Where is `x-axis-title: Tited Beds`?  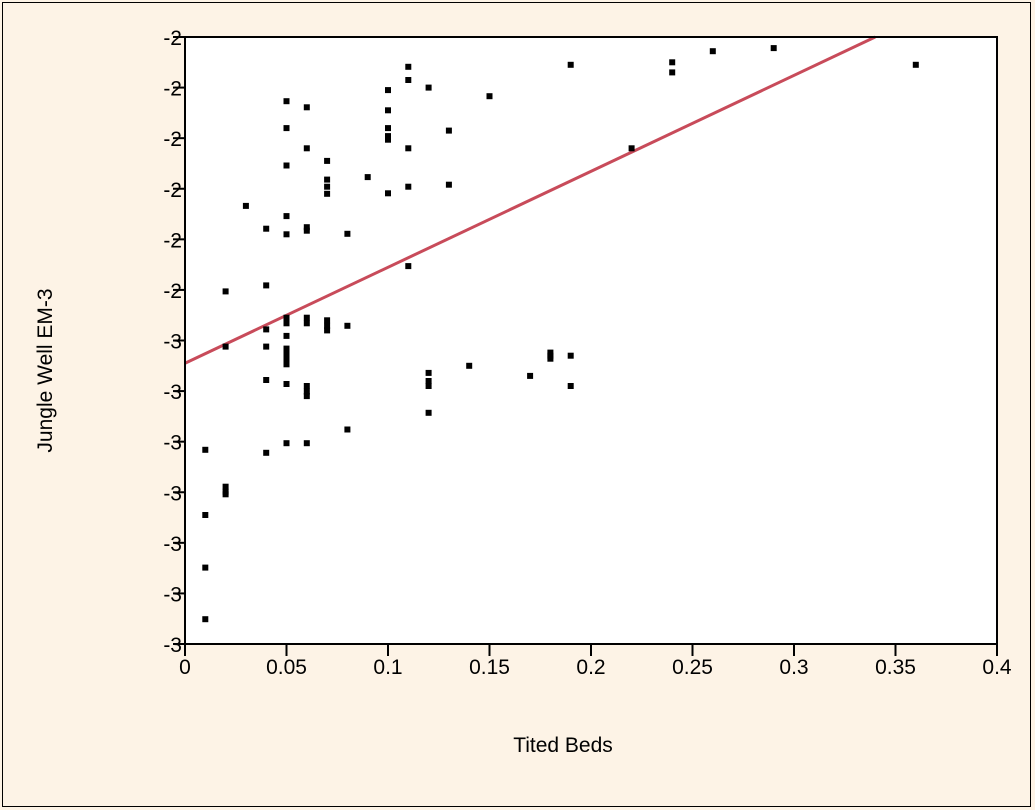 x-axis-title: Tited Beds is located at coordinates (563, 745).